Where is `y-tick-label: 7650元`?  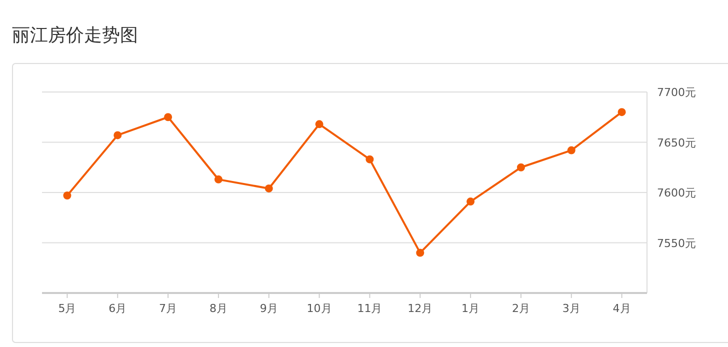 y-tick-label: 7650元 is located at coordinates (676, 143).